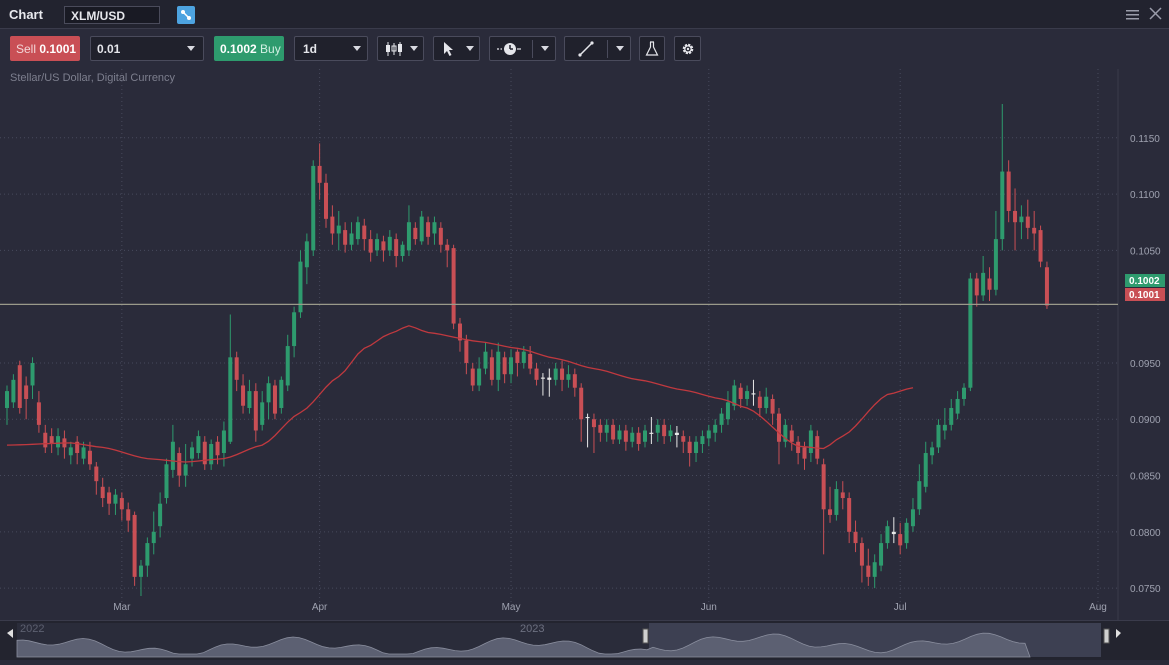 This screenshot has height=665, width=1169. Describe the element at coordinates (1132, 14) in the screenshot. I see `hamburger-menu-icon` at that location.